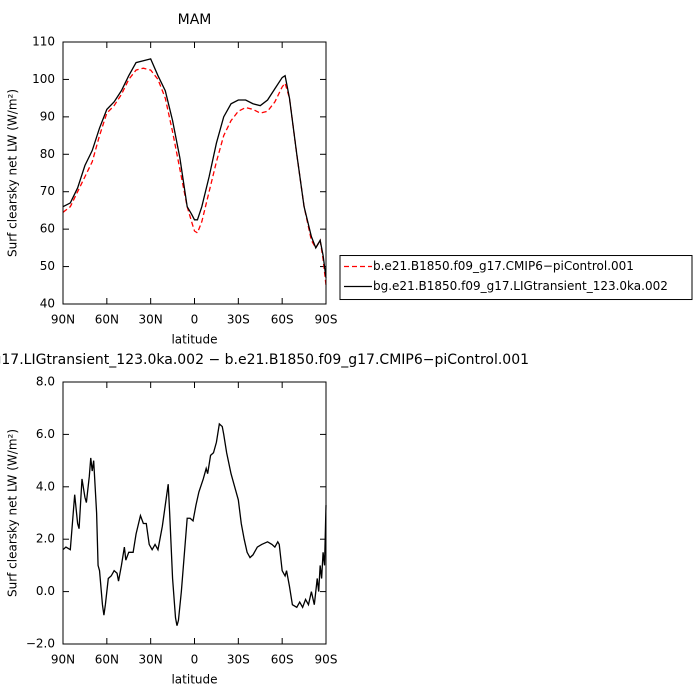  What do you see at coordinates (45, 486) in the screenshot?
I see `y-tick-label: 4.0` at bounding box center [45, 486].